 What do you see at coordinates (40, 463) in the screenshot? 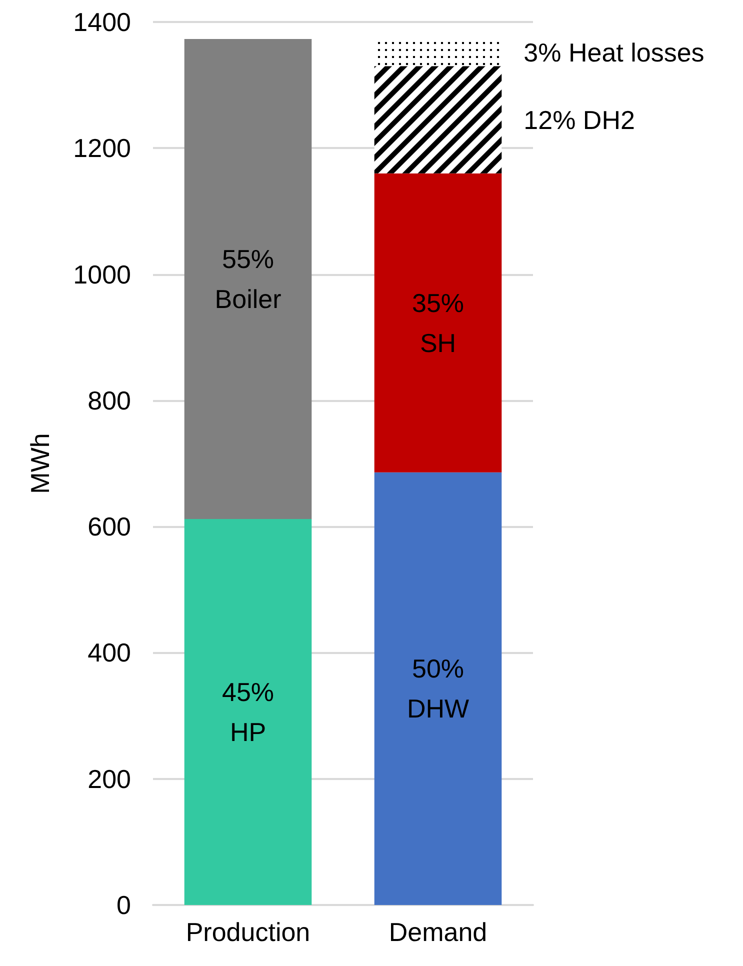
I see `y-axis-title: MWh` at bounding box center [40, 463].